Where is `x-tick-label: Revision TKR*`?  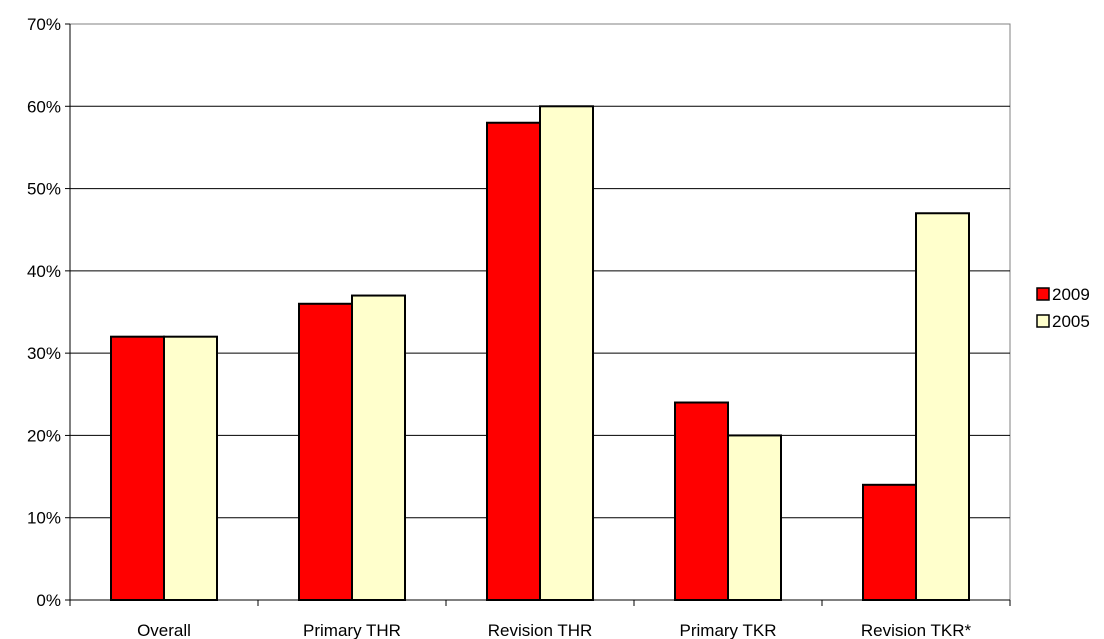
x-tick-label: Revision TKR* is located at coordinates (916, 630).